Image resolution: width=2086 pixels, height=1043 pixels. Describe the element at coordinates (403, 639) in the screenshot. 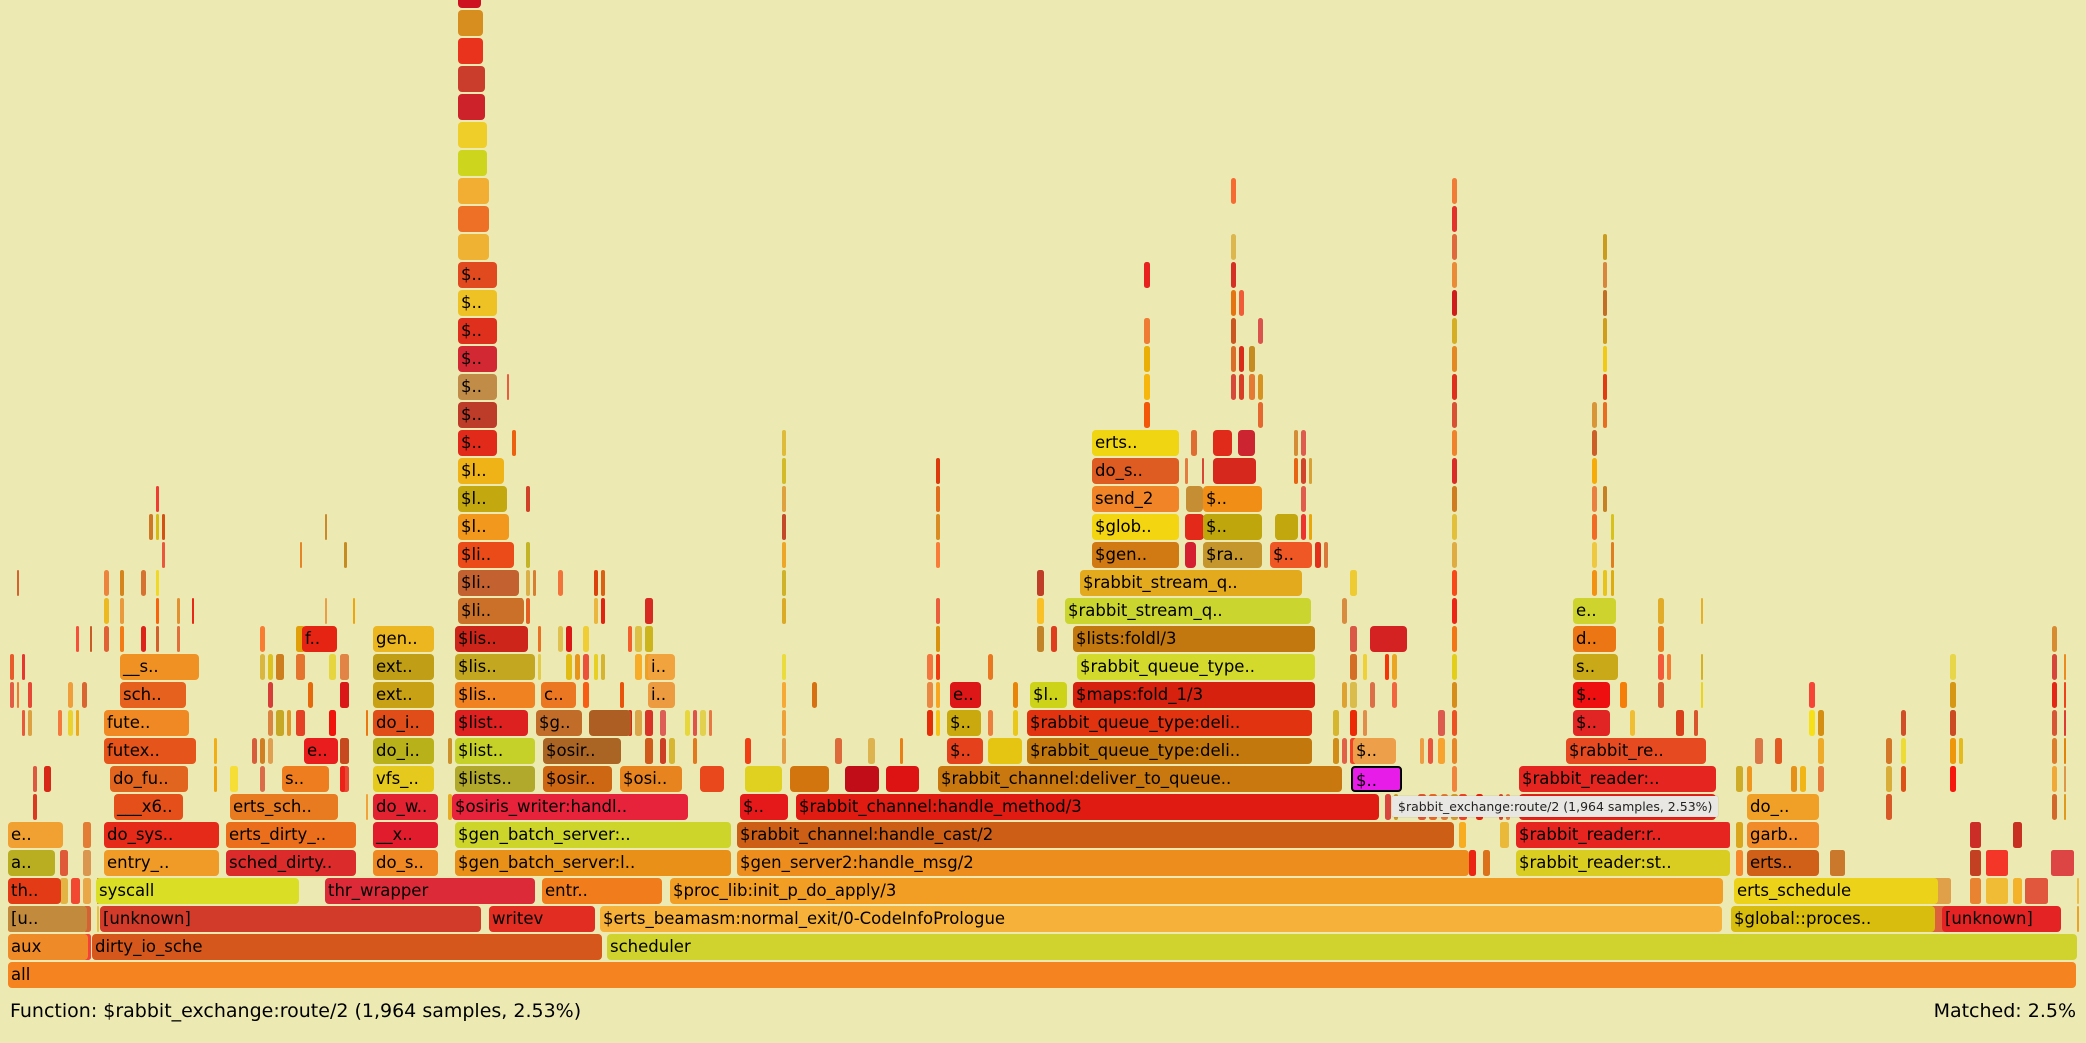

I see `flame-frame: gen..` at that location.